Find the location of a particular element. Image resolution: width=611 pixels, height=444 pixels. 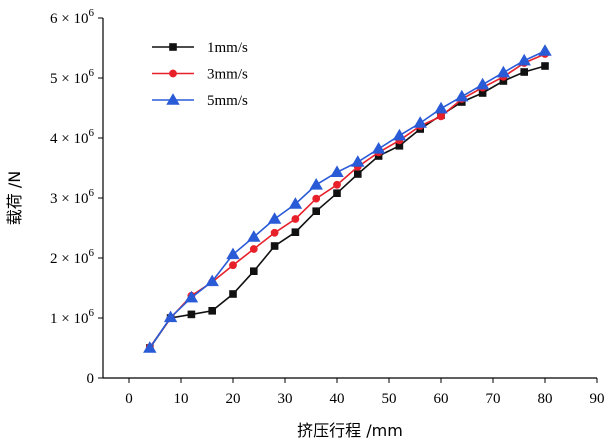

y-tick-label: 0 is located at coordinates (91, 379).